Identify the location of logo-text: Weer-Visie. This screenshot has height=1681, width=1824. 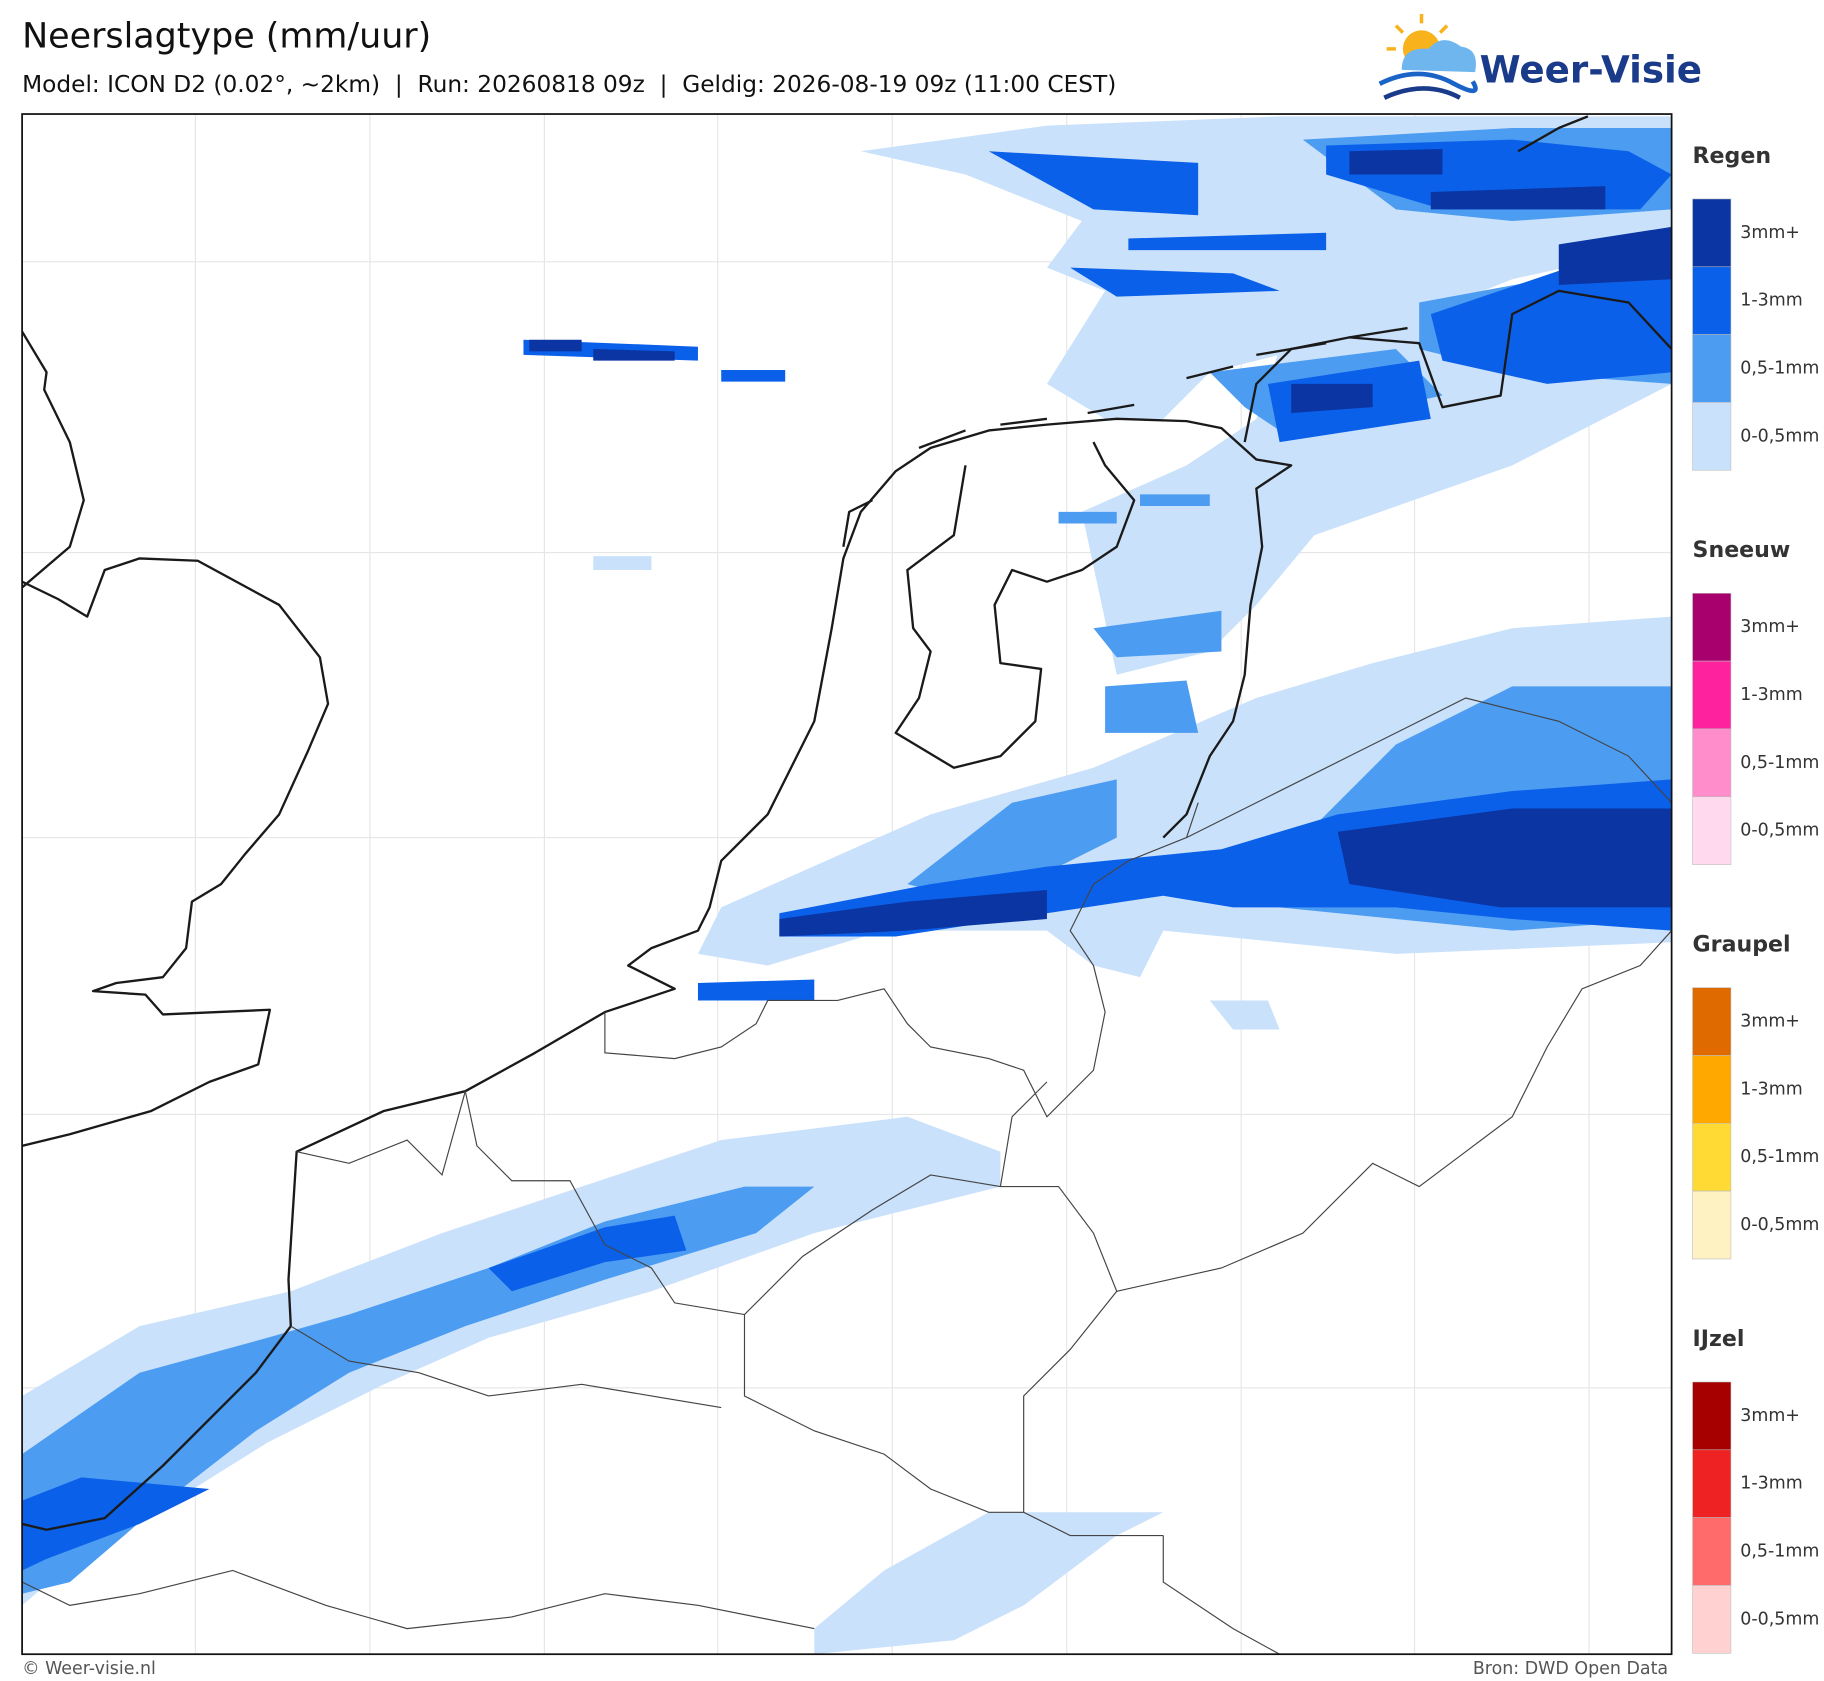
(1591, 70).